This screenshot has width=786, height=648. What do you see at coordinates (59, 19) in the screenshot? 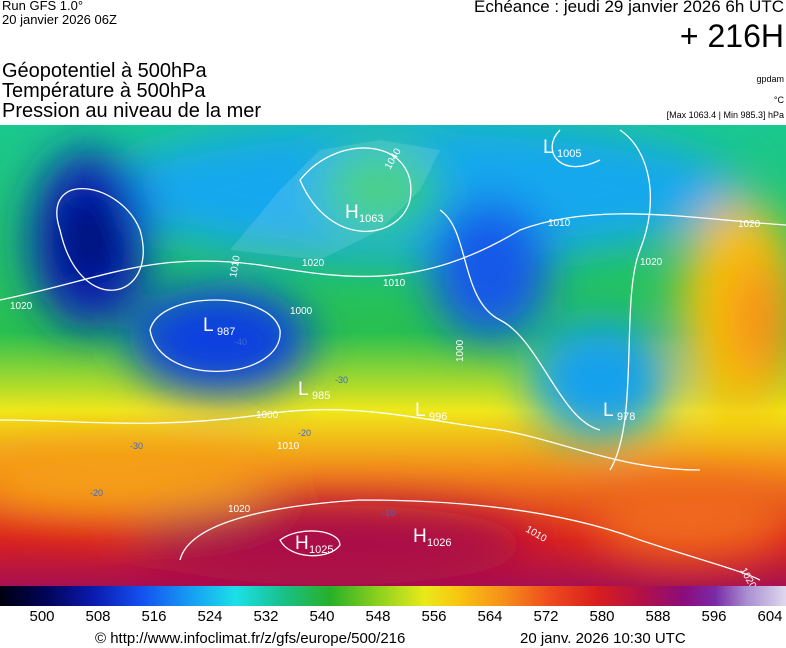
I see `run-date: 20 janvier 2026 06Z` at bounding box center [59, 19].